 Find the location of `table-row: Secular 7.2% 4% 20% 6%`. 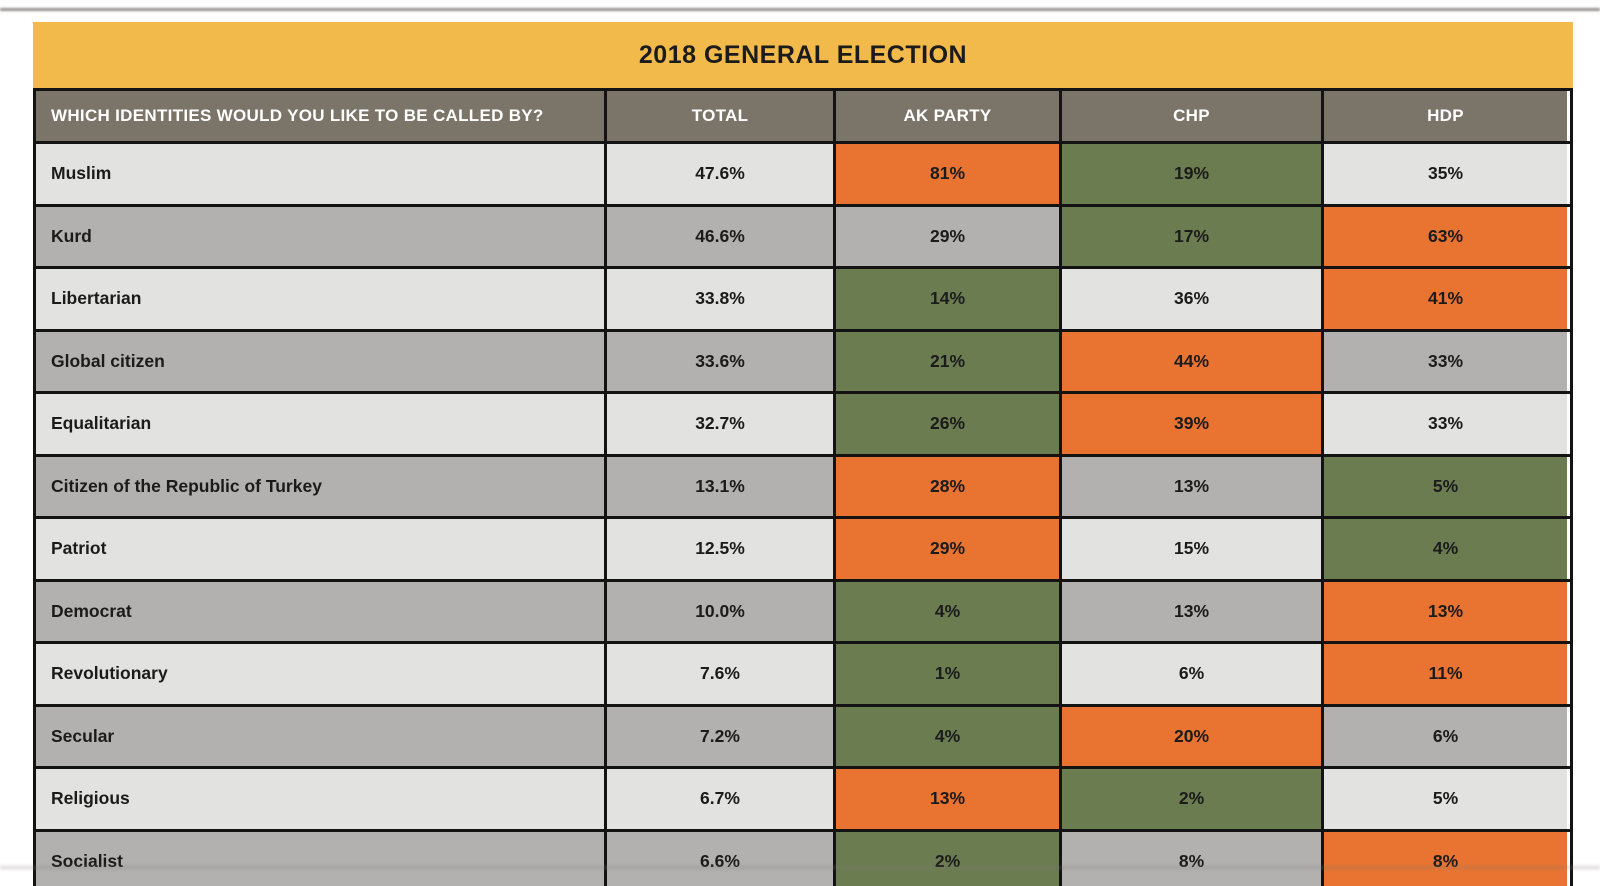

table-row: Secular 7.2% 4% 20% 6% is located at coordinates (803, 734).